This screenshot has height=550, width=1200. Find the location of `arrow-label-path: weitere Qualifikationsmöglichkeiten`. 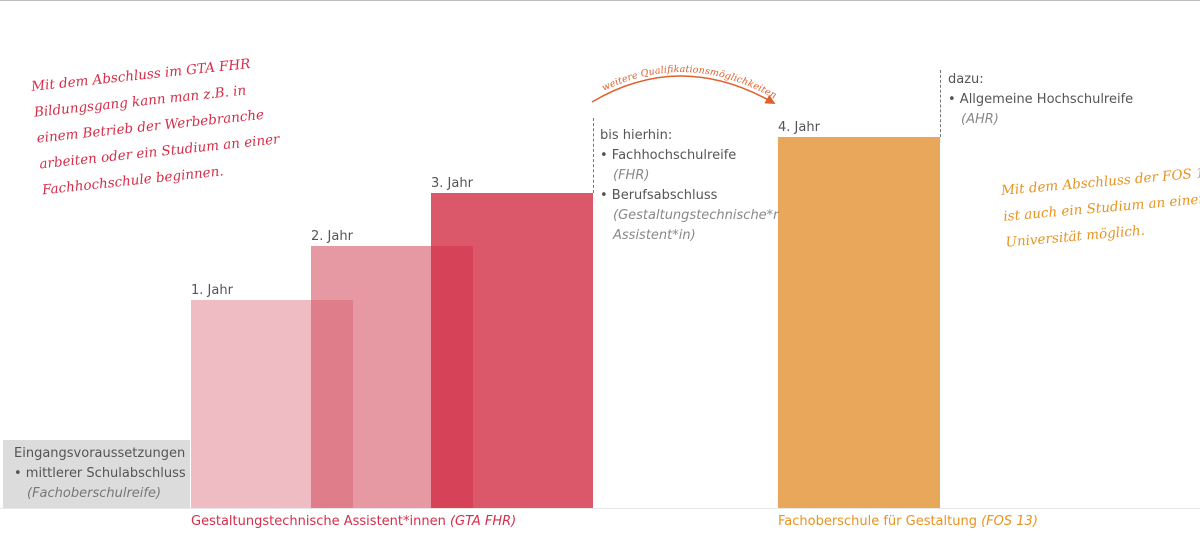

arrow-label-path: weitere Qualifikationsmöglichkeiten is located at coordinates (689, 82).